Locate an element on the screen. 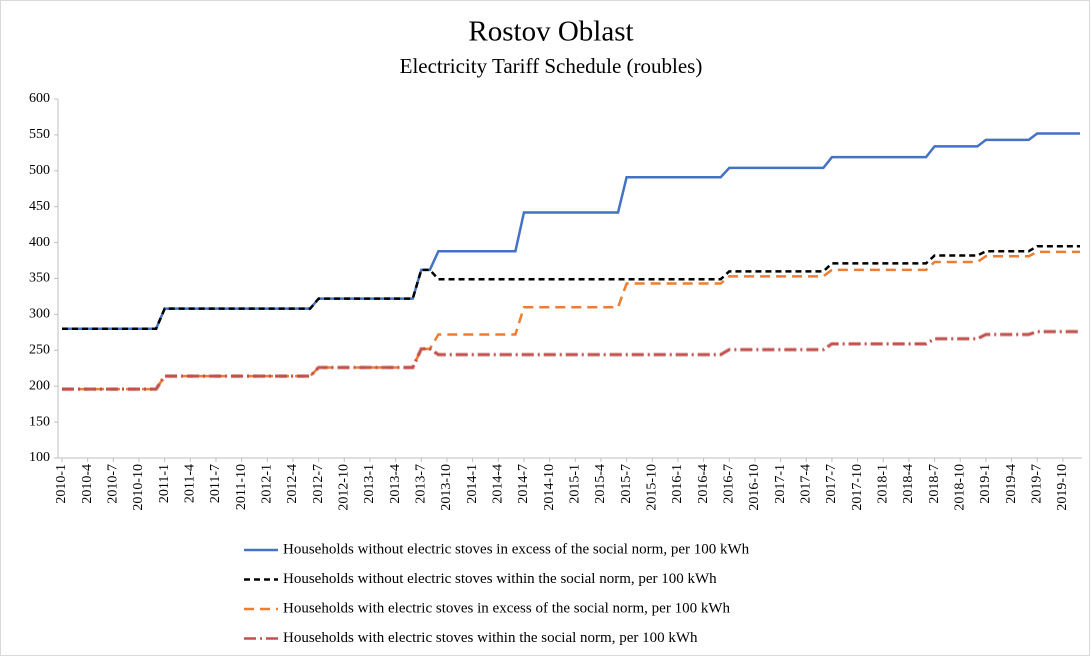 Image resolution: width=1091 pixels, height=657 pixels. x-tick-label: 2010-4 is located at coordinates (87, 484).